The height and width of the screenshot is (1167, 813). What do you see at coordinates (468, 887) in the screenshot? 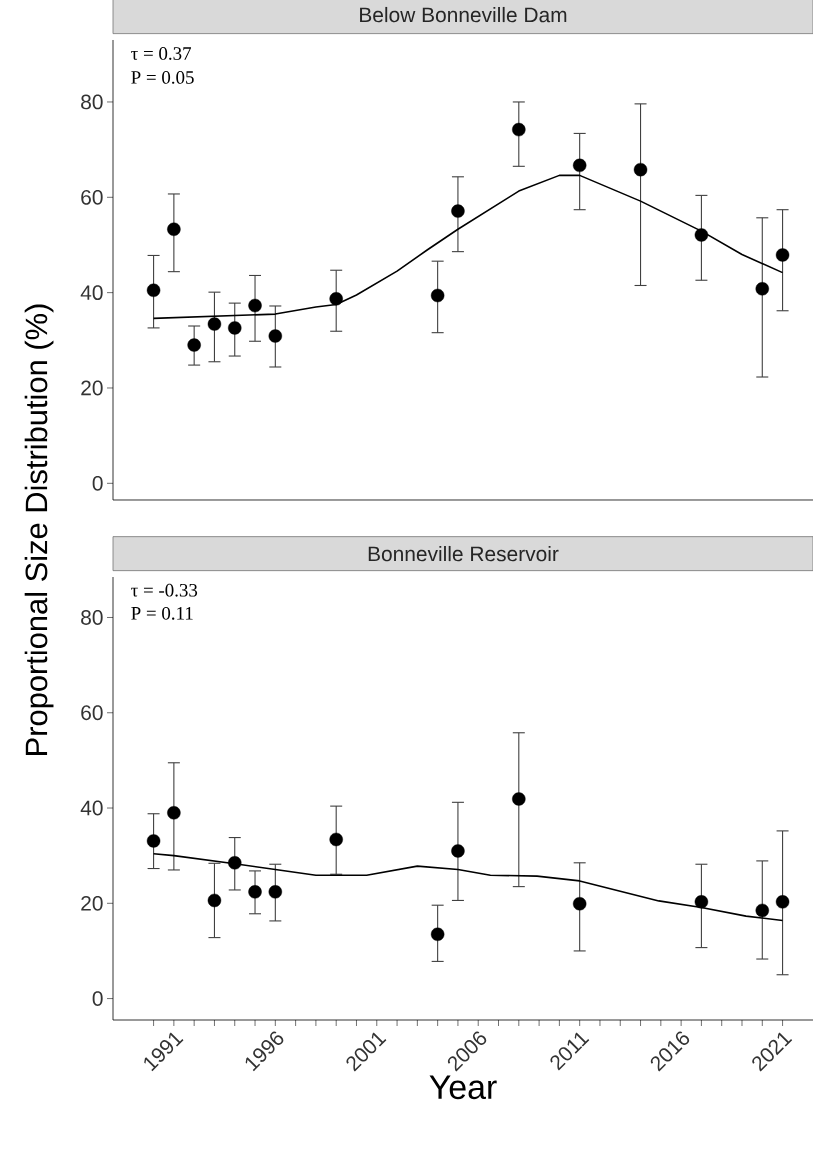
I see `line-series` at bounding box center [468, 887].